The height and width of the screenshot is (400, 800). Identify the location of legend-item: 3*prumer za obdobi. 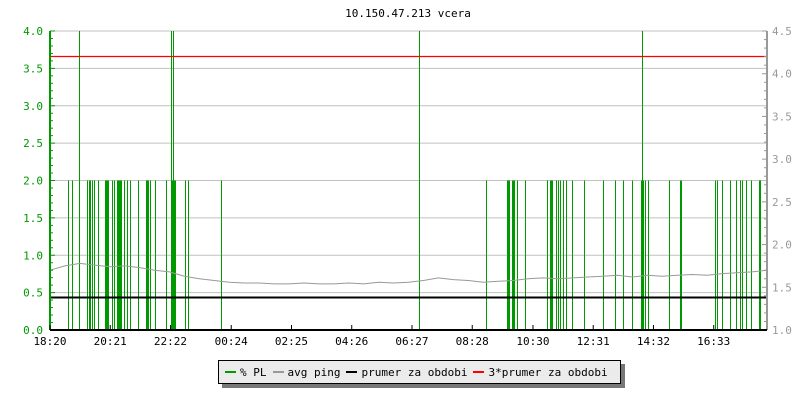
(540, 372).